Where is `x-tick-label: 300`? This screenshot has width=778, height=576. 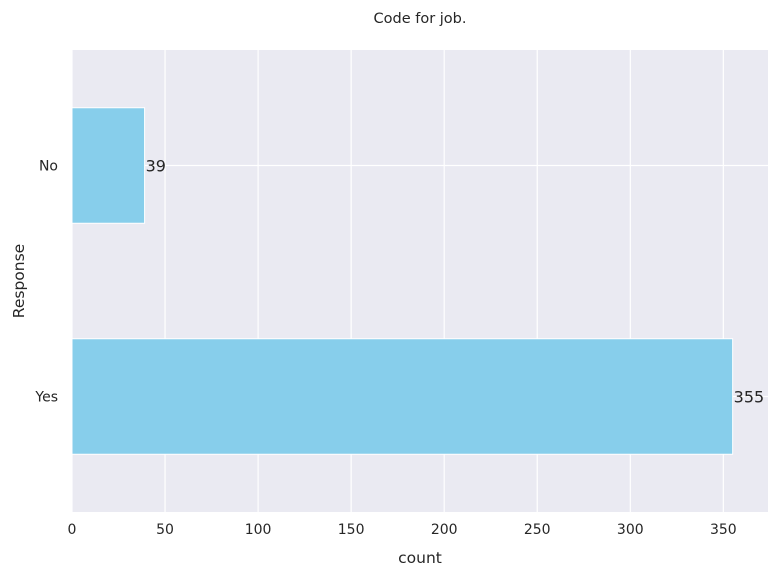
x-tick-label: 300 is located at coordinates (630, 530).